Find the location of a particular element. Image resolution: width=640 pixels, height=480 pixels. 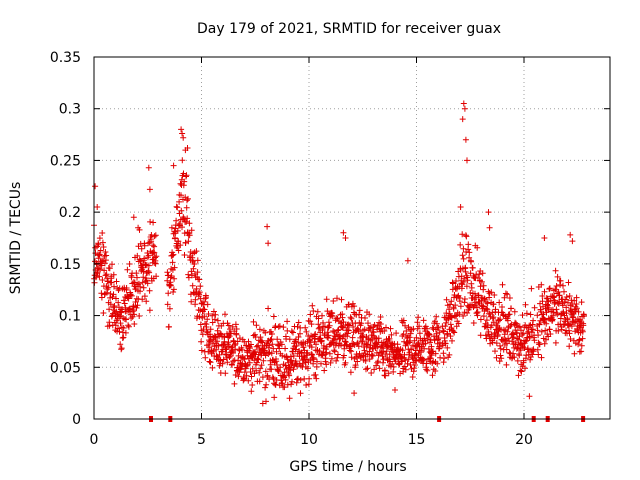

x-axis-label: GPS time / hours is located at coordinates (347, 467).